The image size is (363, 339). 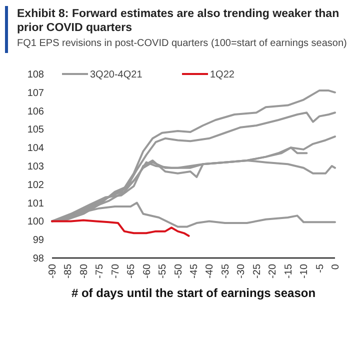 What do you see at coordinates (38, 259) in the screenshot?
I see `y-tick-label: 98` at bounding box center [38, 259].